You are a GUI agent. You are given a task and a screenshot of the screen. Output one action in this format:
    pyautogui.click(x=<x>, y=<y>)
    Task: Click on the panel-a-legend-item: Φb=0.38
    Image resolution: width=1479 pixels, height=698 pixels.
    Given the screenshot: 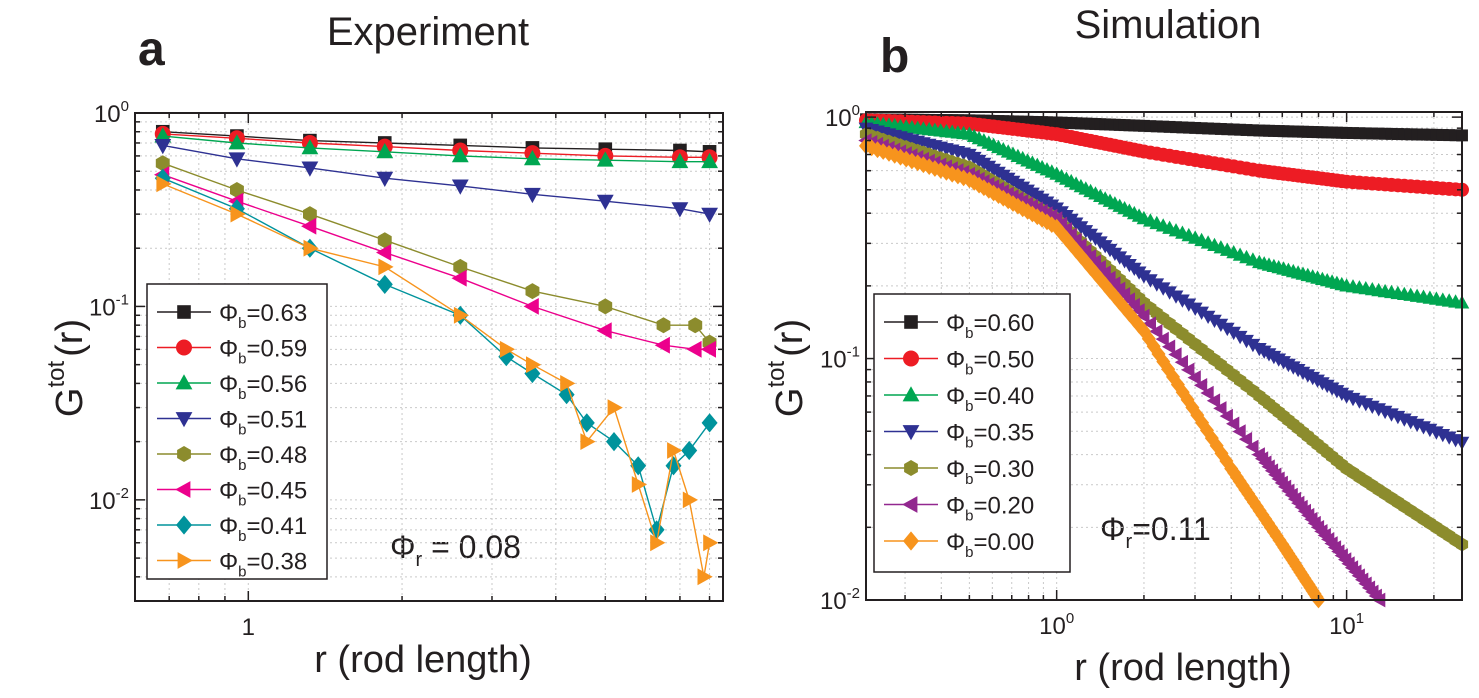 What is the action you would take?
    pyautogui.click(x=232, y=565)
    